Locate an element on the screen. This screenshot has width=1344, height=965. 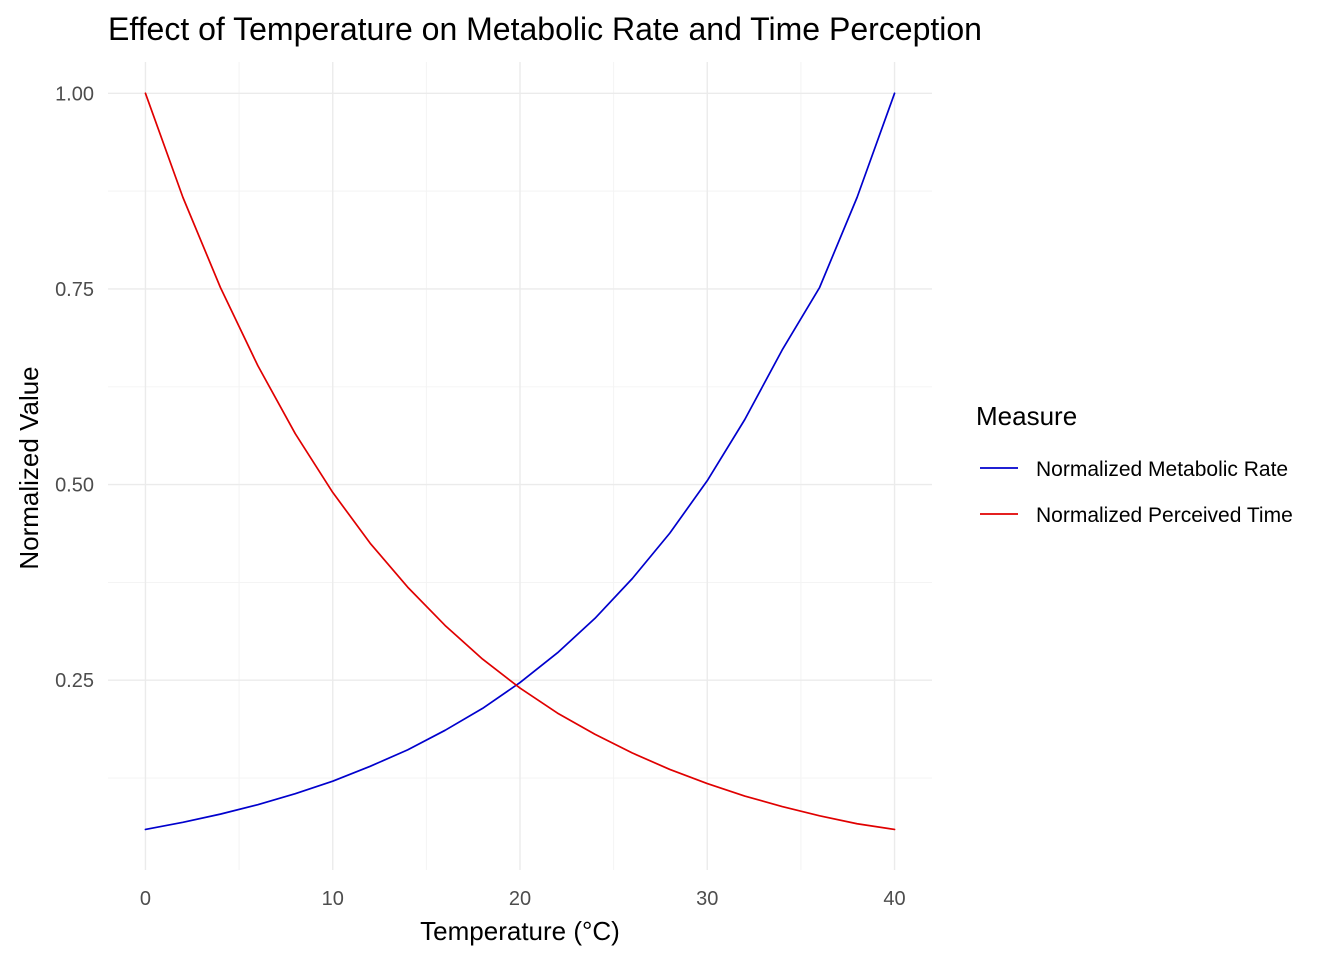
legend-item: Normalized Perceived Time is located at coordinates (1136, 515).